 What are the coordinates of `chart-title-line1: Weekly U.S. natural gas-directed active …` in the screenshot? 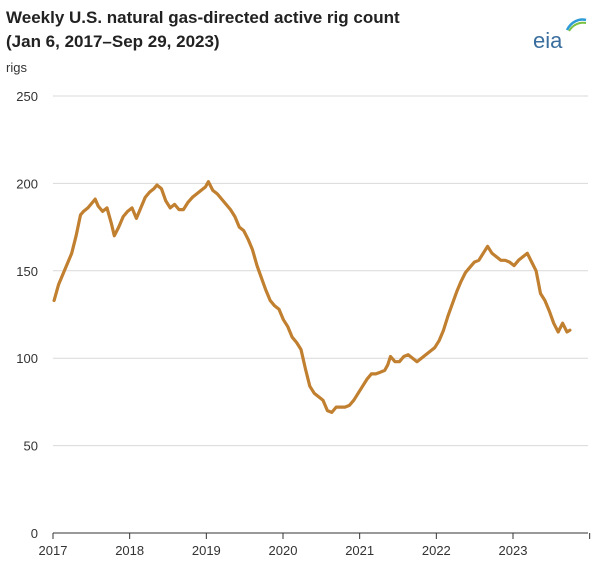 It's located at (203, 17).